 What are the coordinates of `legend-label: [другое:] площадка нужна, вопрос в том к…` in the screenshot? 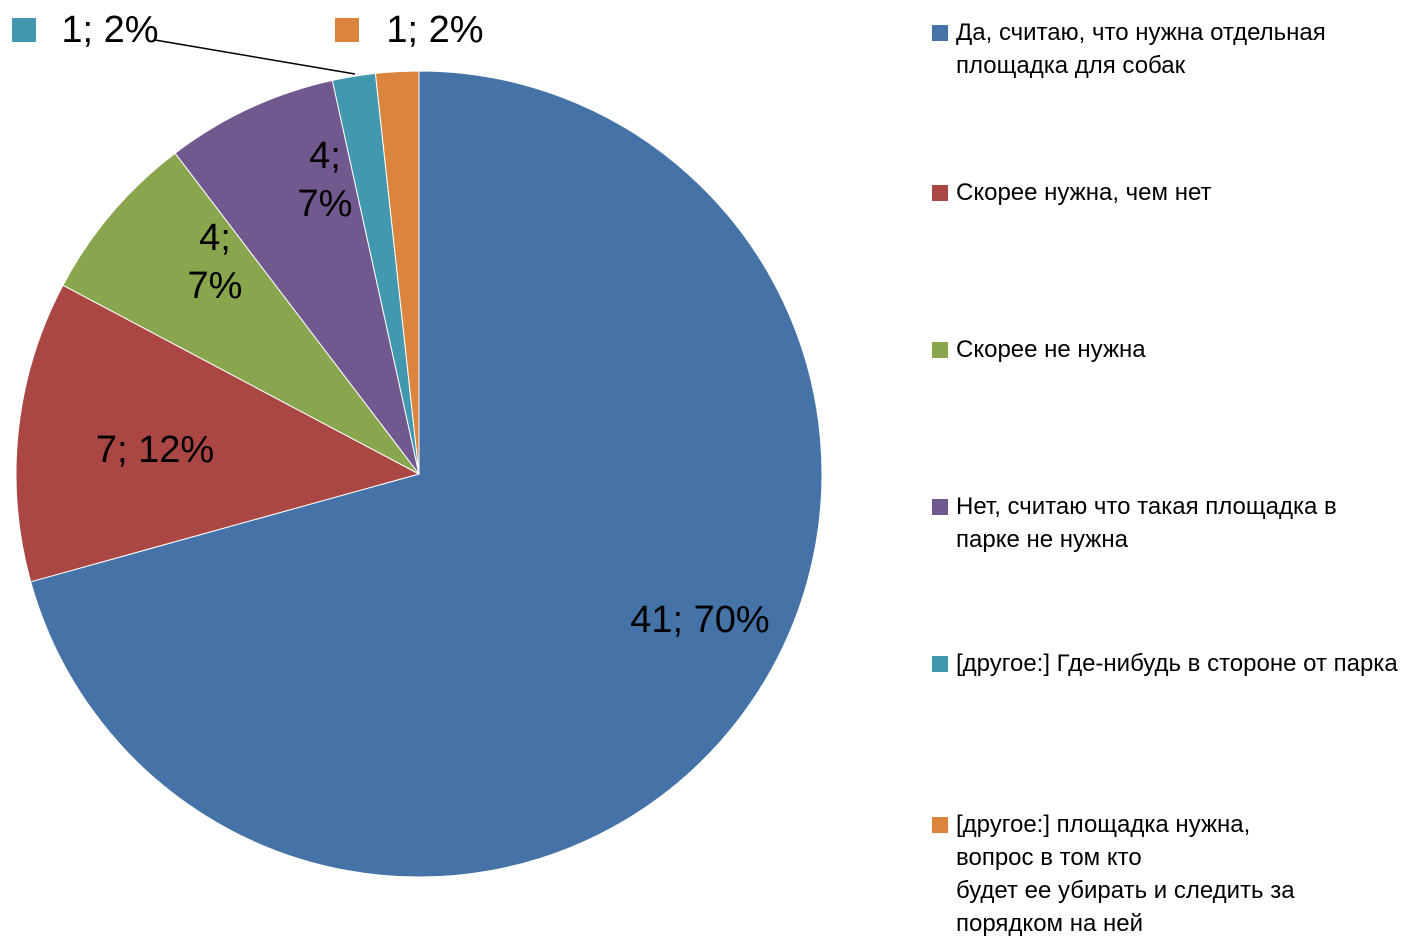 It's located at (1125, 874).